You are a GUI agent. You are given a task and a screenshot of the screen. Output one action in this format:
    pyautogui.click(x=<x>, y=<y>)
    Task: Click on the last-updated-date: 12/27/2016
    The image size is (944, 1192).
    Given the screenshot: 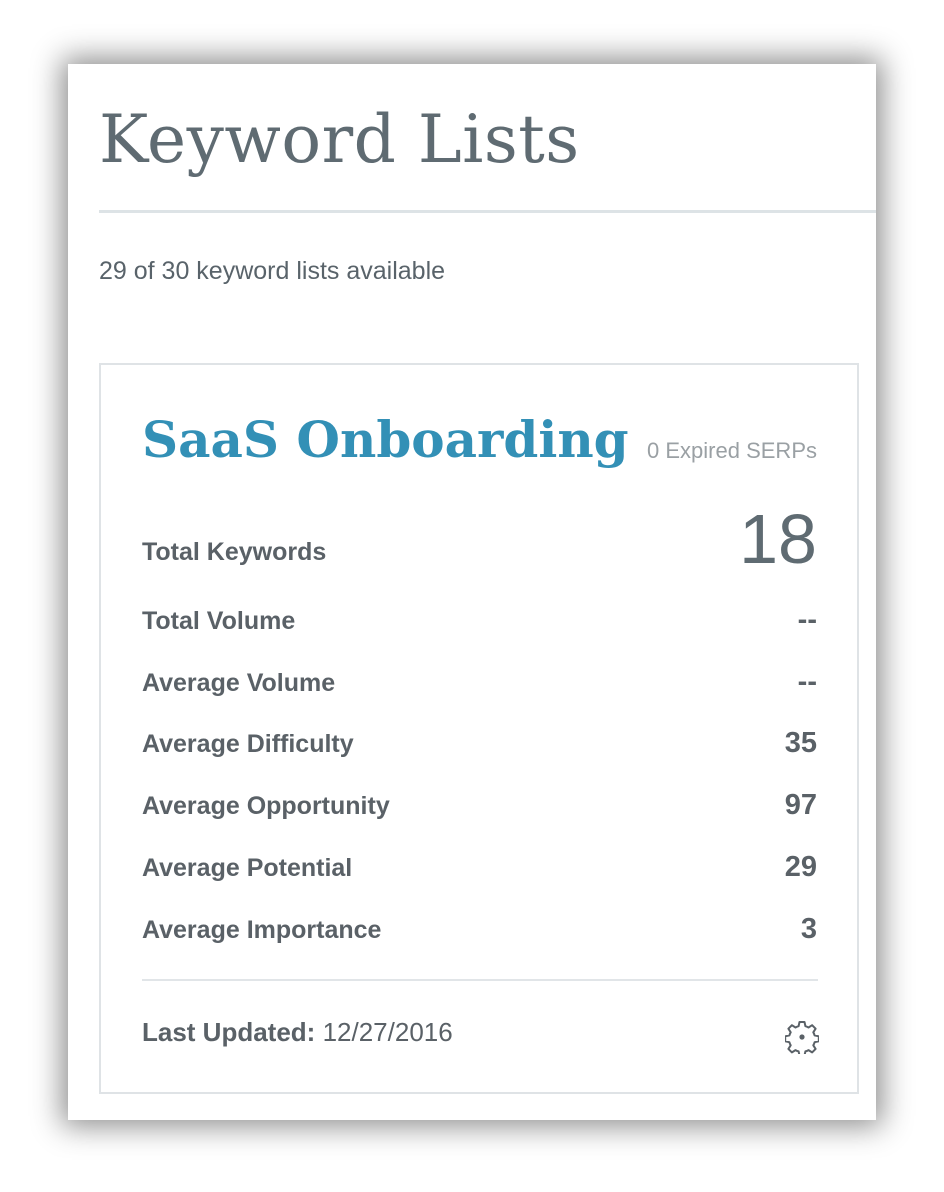 What is the action you would take?
    pyautogui.click(x=387, y=1032)
    